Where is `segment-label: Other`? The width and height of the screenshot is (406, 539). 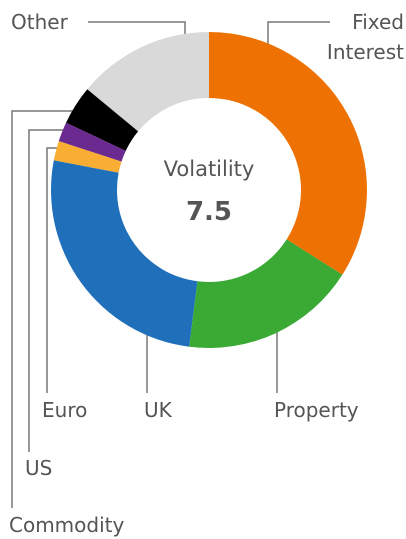
segment-label: Other is located at coordinates (39, 22).